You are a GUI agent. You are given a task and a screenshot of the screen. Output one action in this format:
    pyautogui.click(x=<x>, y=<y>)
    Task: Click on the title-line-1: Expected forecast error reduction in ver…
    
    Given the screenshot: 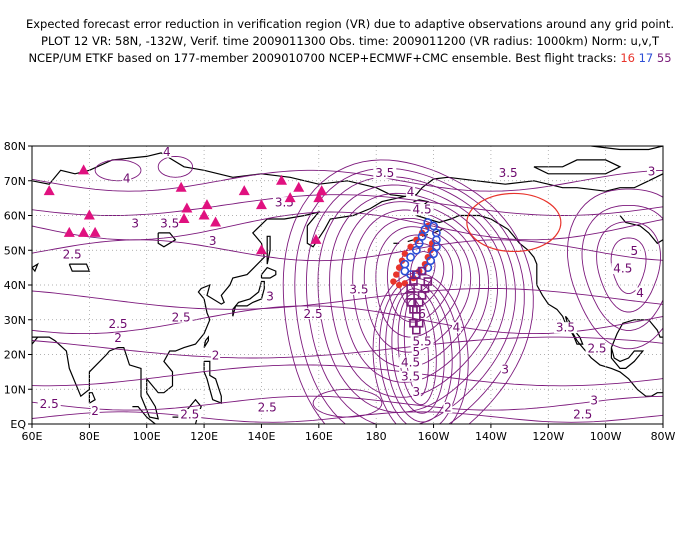 What is the action you would take?
    pyautogui.click(x=350, y=24)
    